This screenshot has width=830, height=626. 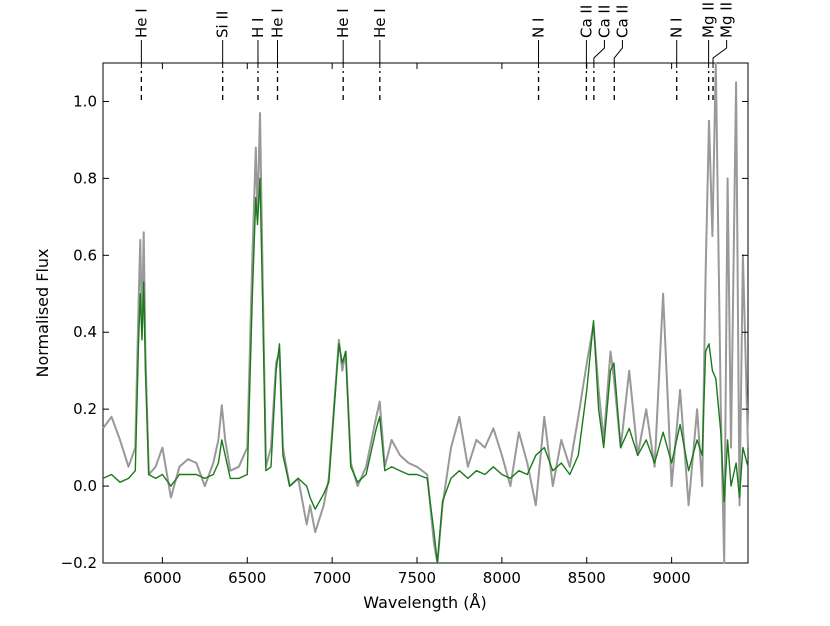 What do you see at coordinates (424, 602) in the screenshot?
I see `x-axis-label: Wavelength (Å)` at bounding box center [424, 602].